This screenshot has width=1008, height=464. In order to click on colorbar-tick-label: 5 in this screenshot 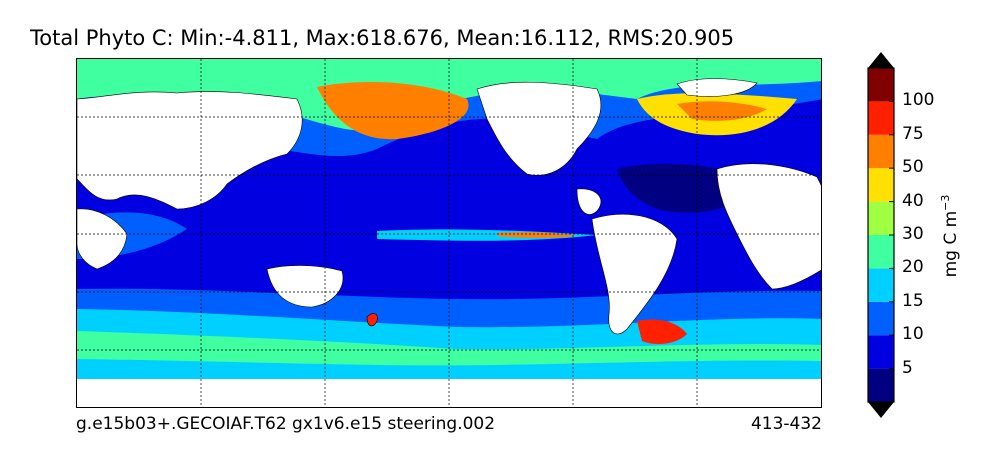, I will do `click(907, 367)`.